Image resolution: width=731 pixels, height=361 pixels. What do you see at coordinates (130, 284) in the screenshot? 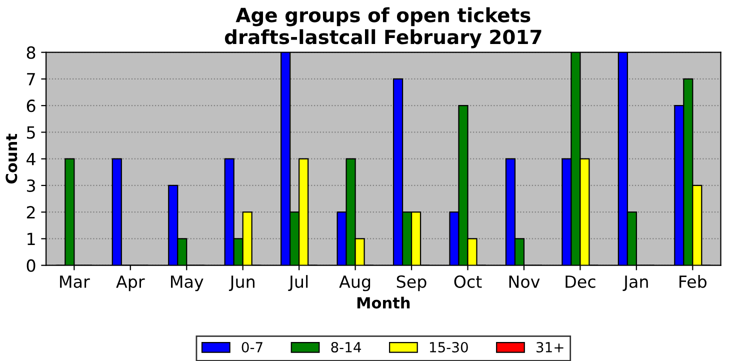
I see `x-tick-label: Apr` at bounding box center [130, 284].